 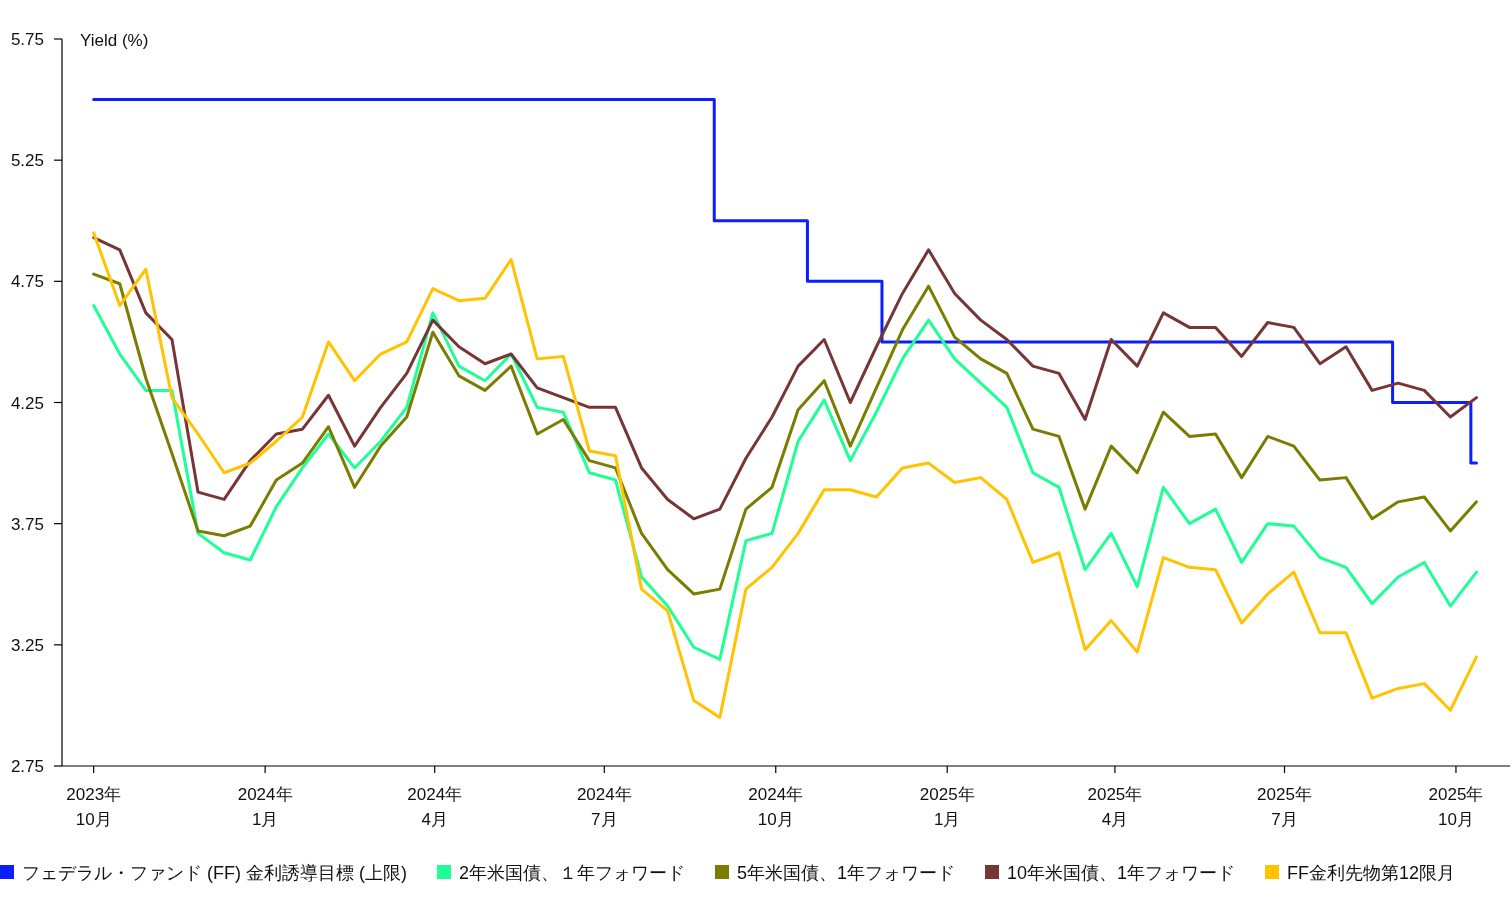 What do you see at coordinates (214, 873) in the screenshot?
I see `legend-label: フェデラル・ファンド (FF) 金利誘導目標 (上限)` at bounding box center [214, 873].